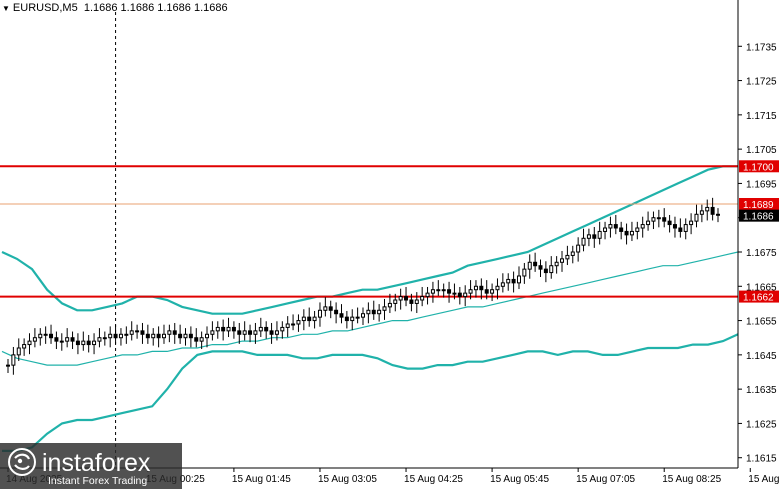  What do you see at coordinates (761, 424) in the screenshot?
I see `price-tick-label: 1.1625` at bounding box center [761, 424].